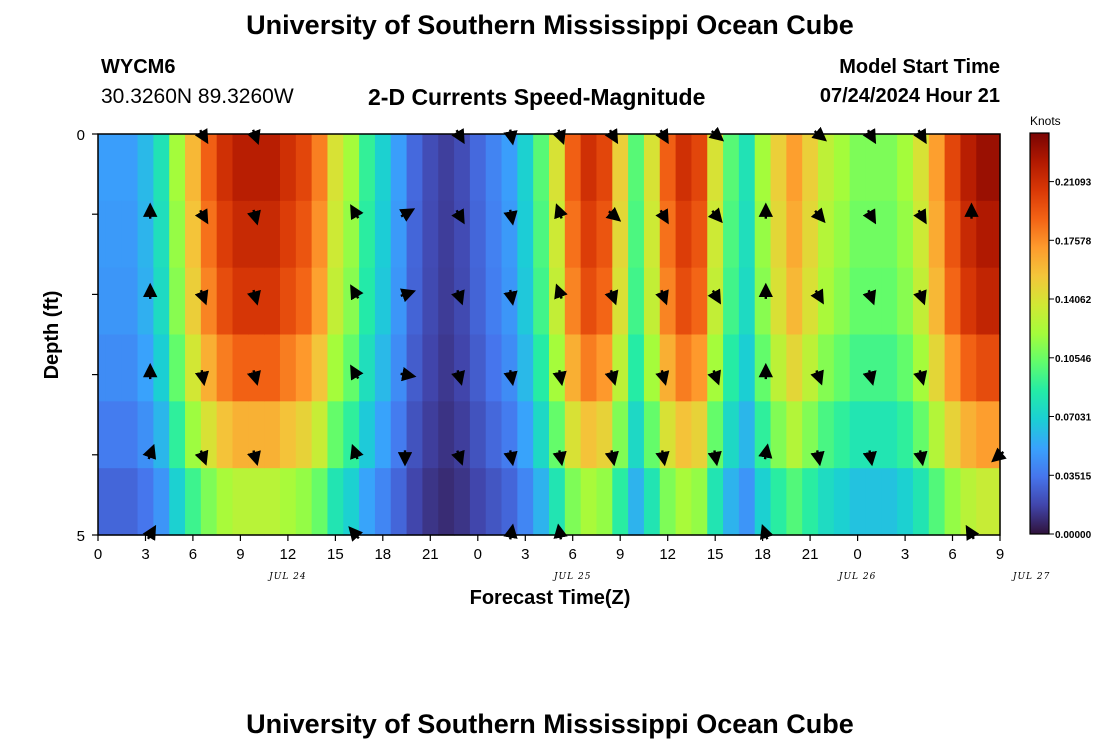  Describe the element at coordinates (715, 554) in the screenshot. I see `x-tick-label: 15` at that location.